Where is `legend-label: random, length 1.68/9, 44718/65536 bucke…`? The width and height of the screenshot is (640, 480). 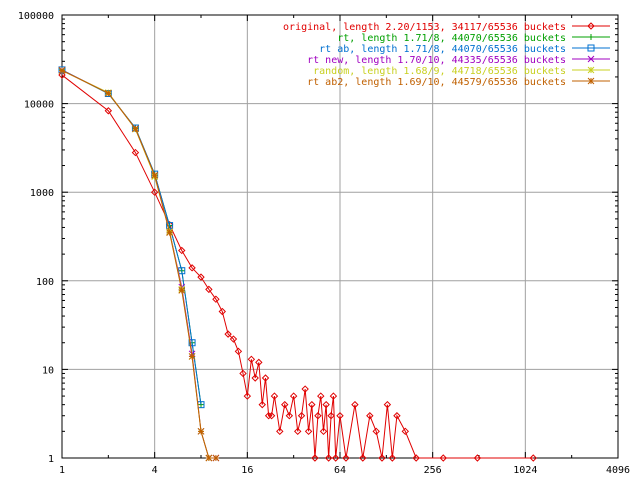
legend-label: random, length 1.68/9, 44718/65536 bucke… is located at coordinates (439, 71).